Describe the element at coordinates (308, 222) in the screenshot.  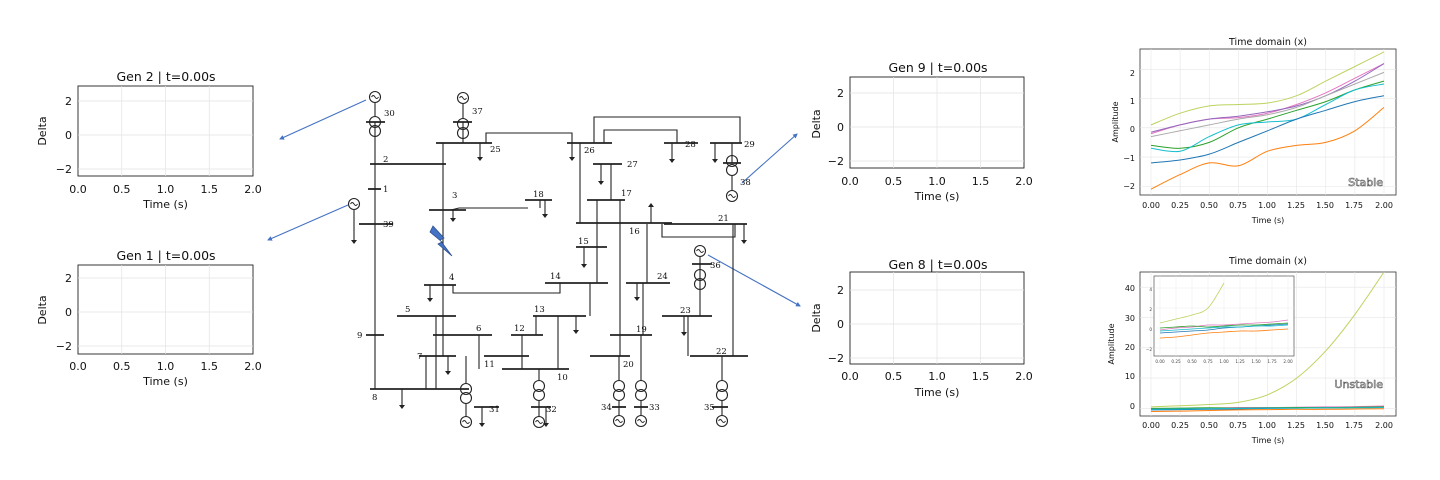
I see `arrow-gen39-to-gen1-plot` at that location.